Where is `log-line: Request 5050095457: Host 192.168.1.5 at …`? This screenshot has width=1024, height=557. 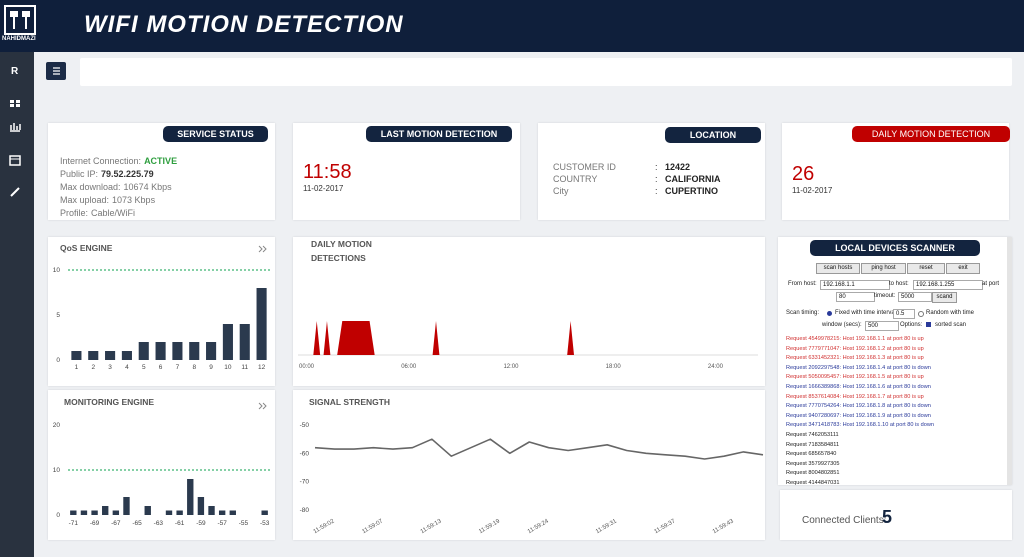
log-line: Request 5050095457: Host 192.168.1.5 at … is located at coordinates (855, 377).